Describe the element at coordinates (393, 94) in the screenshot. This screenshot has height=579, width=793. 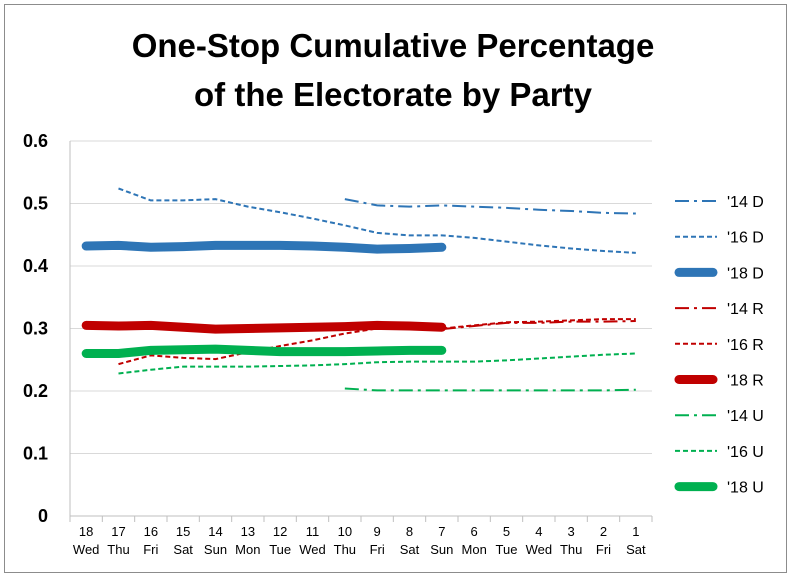
I see `chart-title-line-2: of the Electorate by Party` at that location.